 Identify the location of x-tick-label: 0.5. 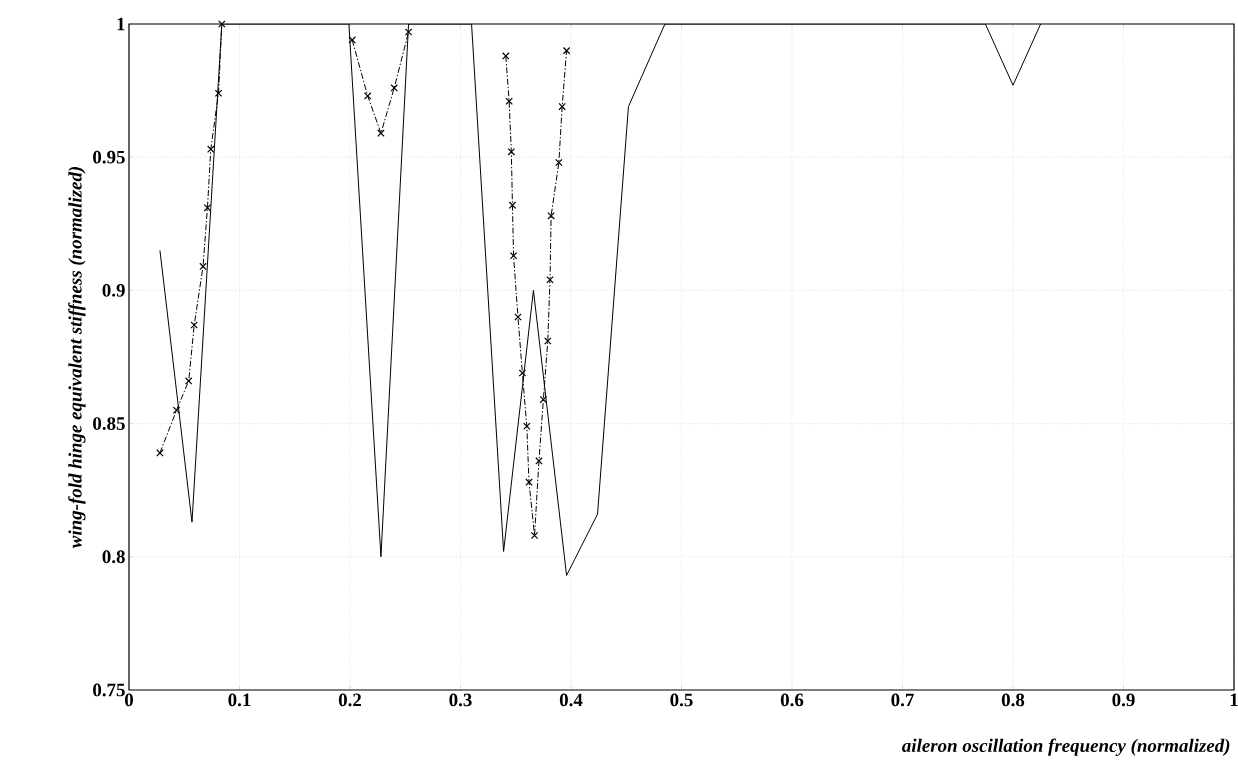
(681, 700).